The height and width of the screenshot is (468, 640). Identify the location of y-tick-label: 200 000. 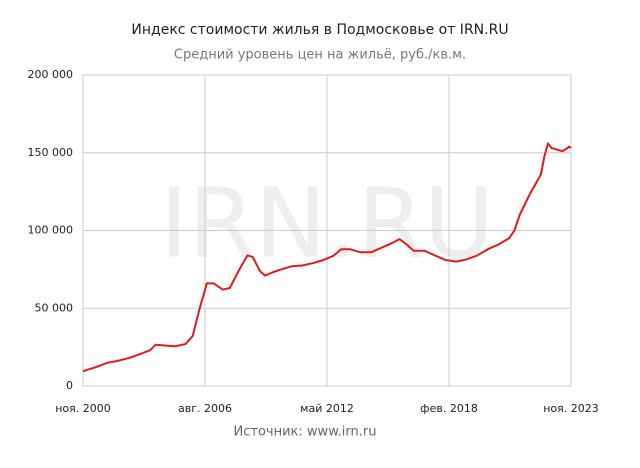
(51, 74).